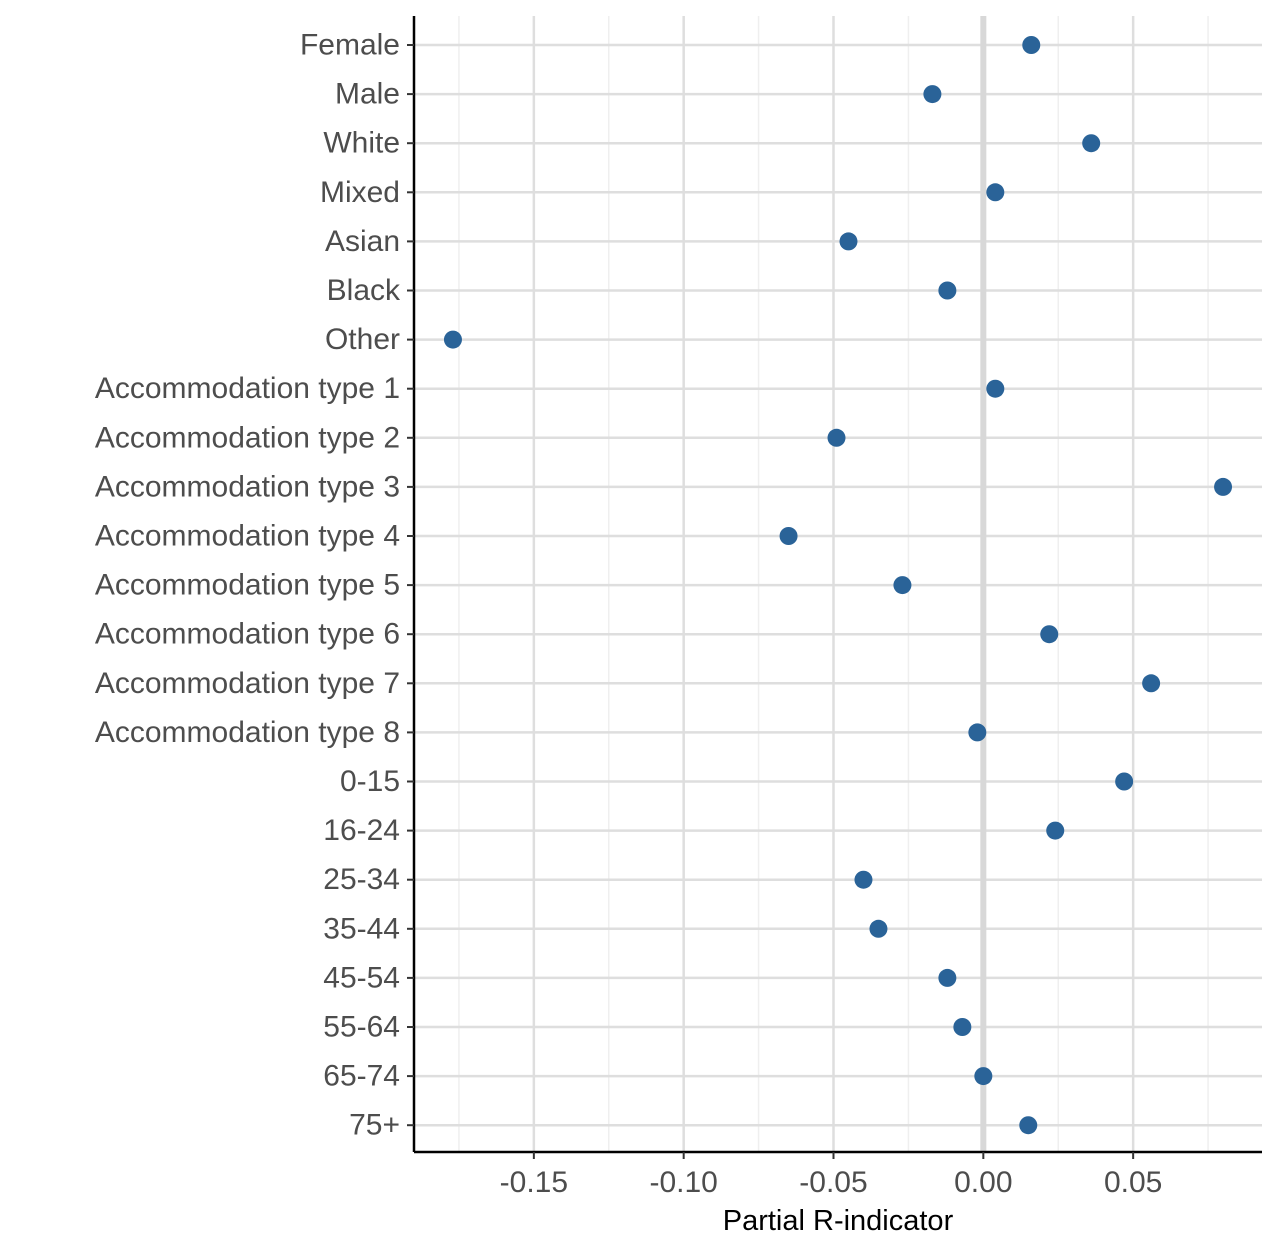 The height and width of the screenshot is (1250, 1278). Describe the element at coordinates (534, 1182) in the screenshot. I see `x-tick-label: -0.15` at that location.